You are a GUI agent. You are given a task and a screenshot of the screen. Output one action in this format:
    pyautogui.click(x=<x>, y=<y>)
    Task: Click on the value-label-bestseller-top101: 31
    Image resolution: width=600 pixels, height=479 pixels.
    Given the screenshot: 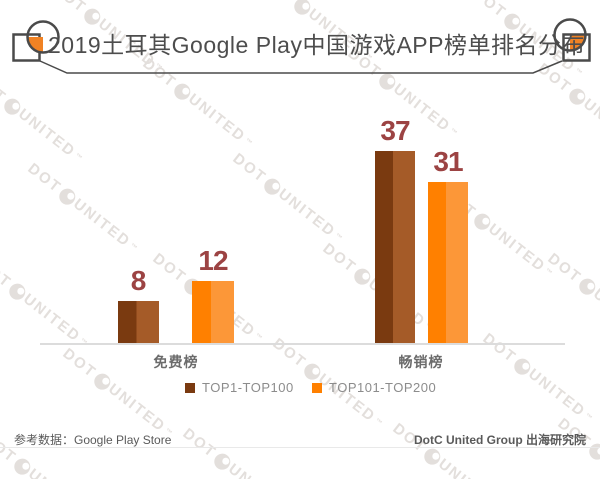 What is the action you would take?
    pyautogui.click(x=448, y=161)
    